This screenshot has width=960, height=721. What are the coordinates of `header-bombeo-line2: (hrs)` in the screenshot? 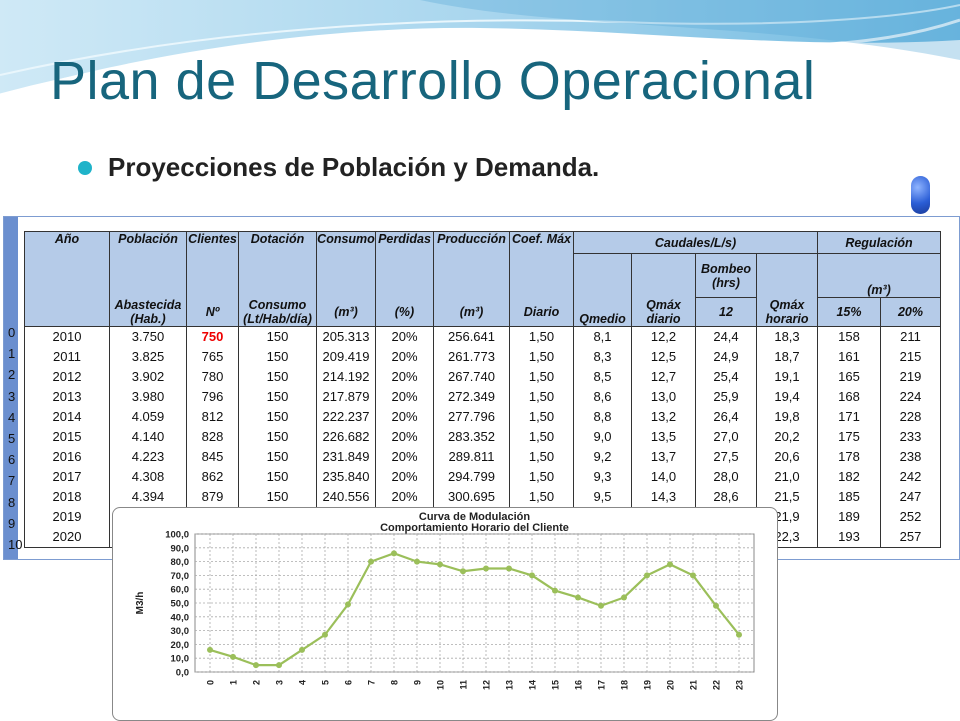 It's located at (726, 282).